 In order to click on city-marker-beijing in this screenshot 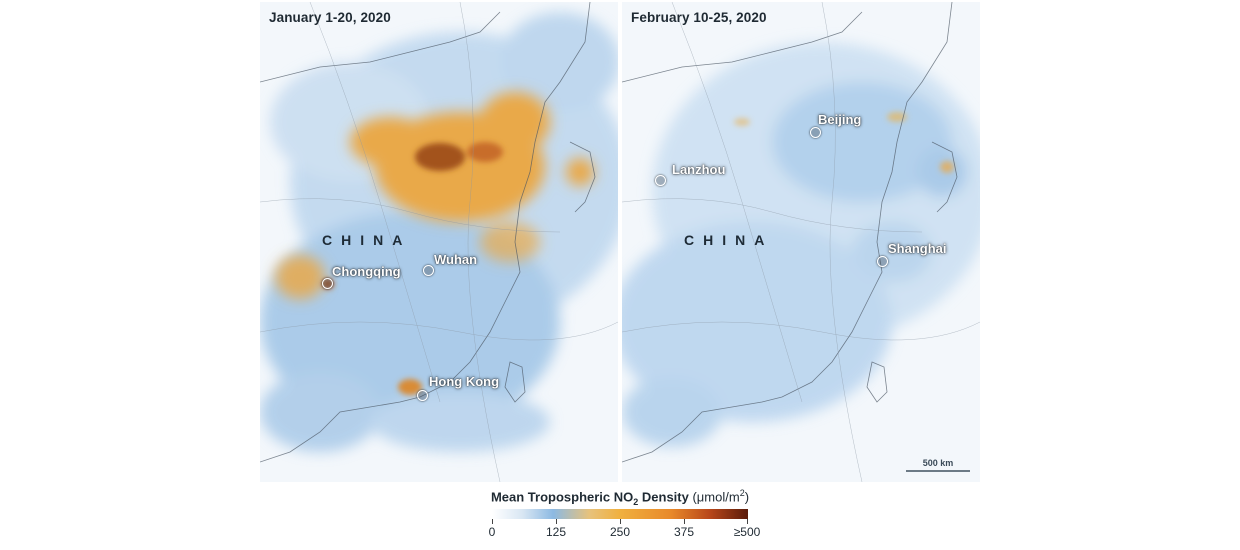, I will do `click(815, 132)`.